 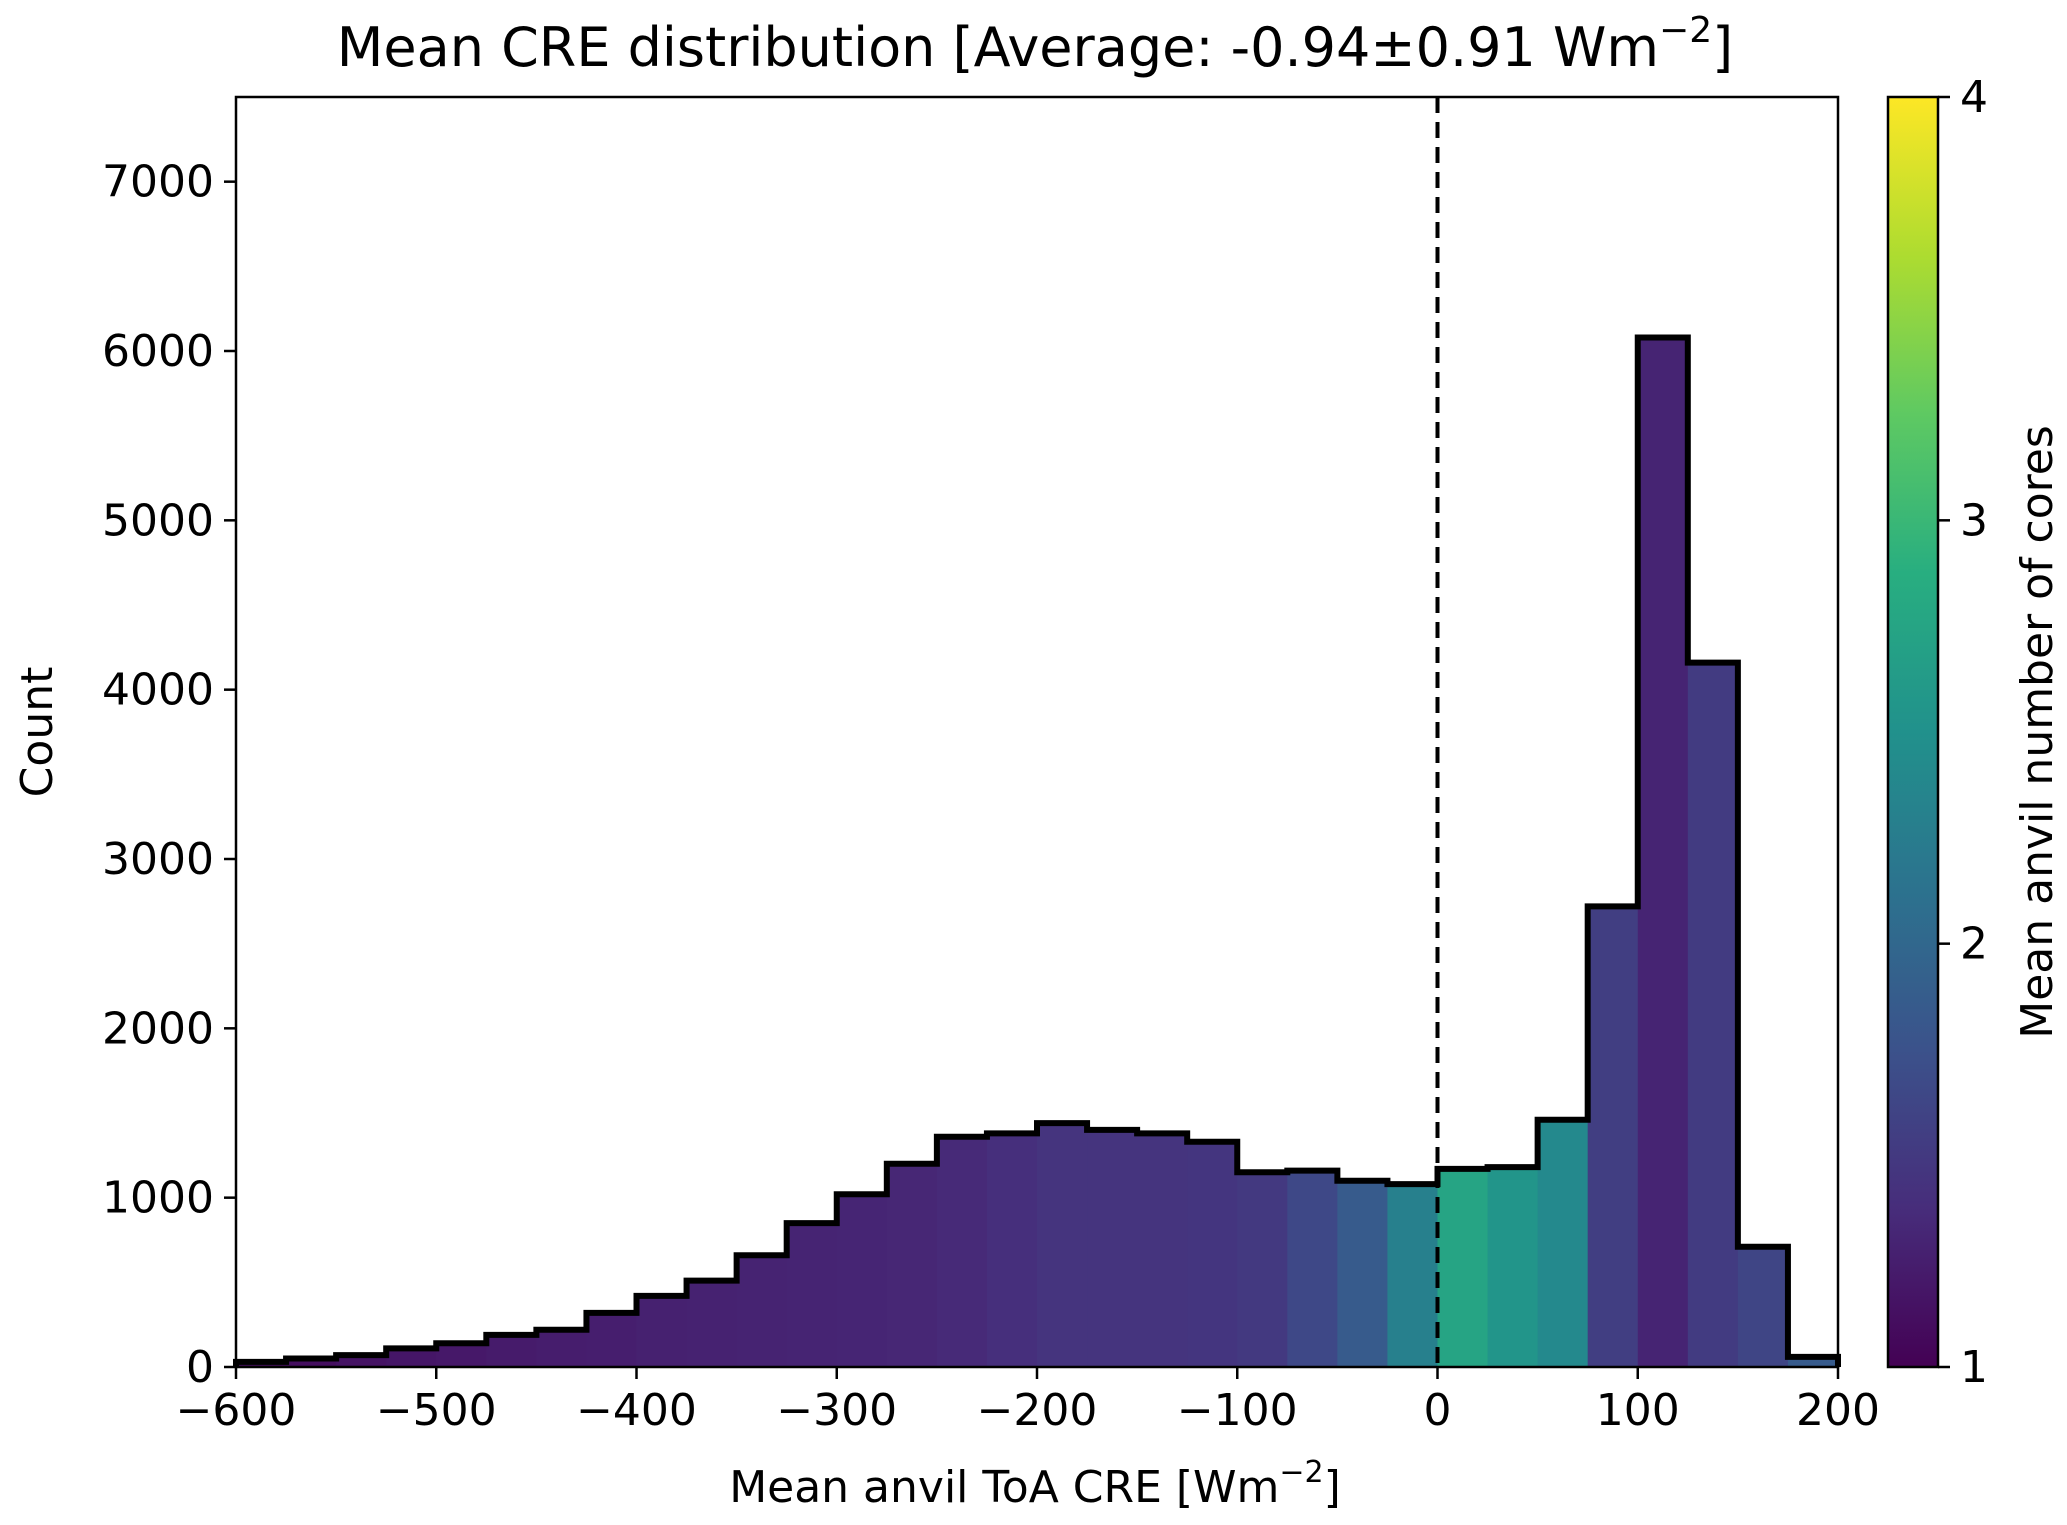 I want to click on x-tick-label: 200, so click(x=1838, y=1410).